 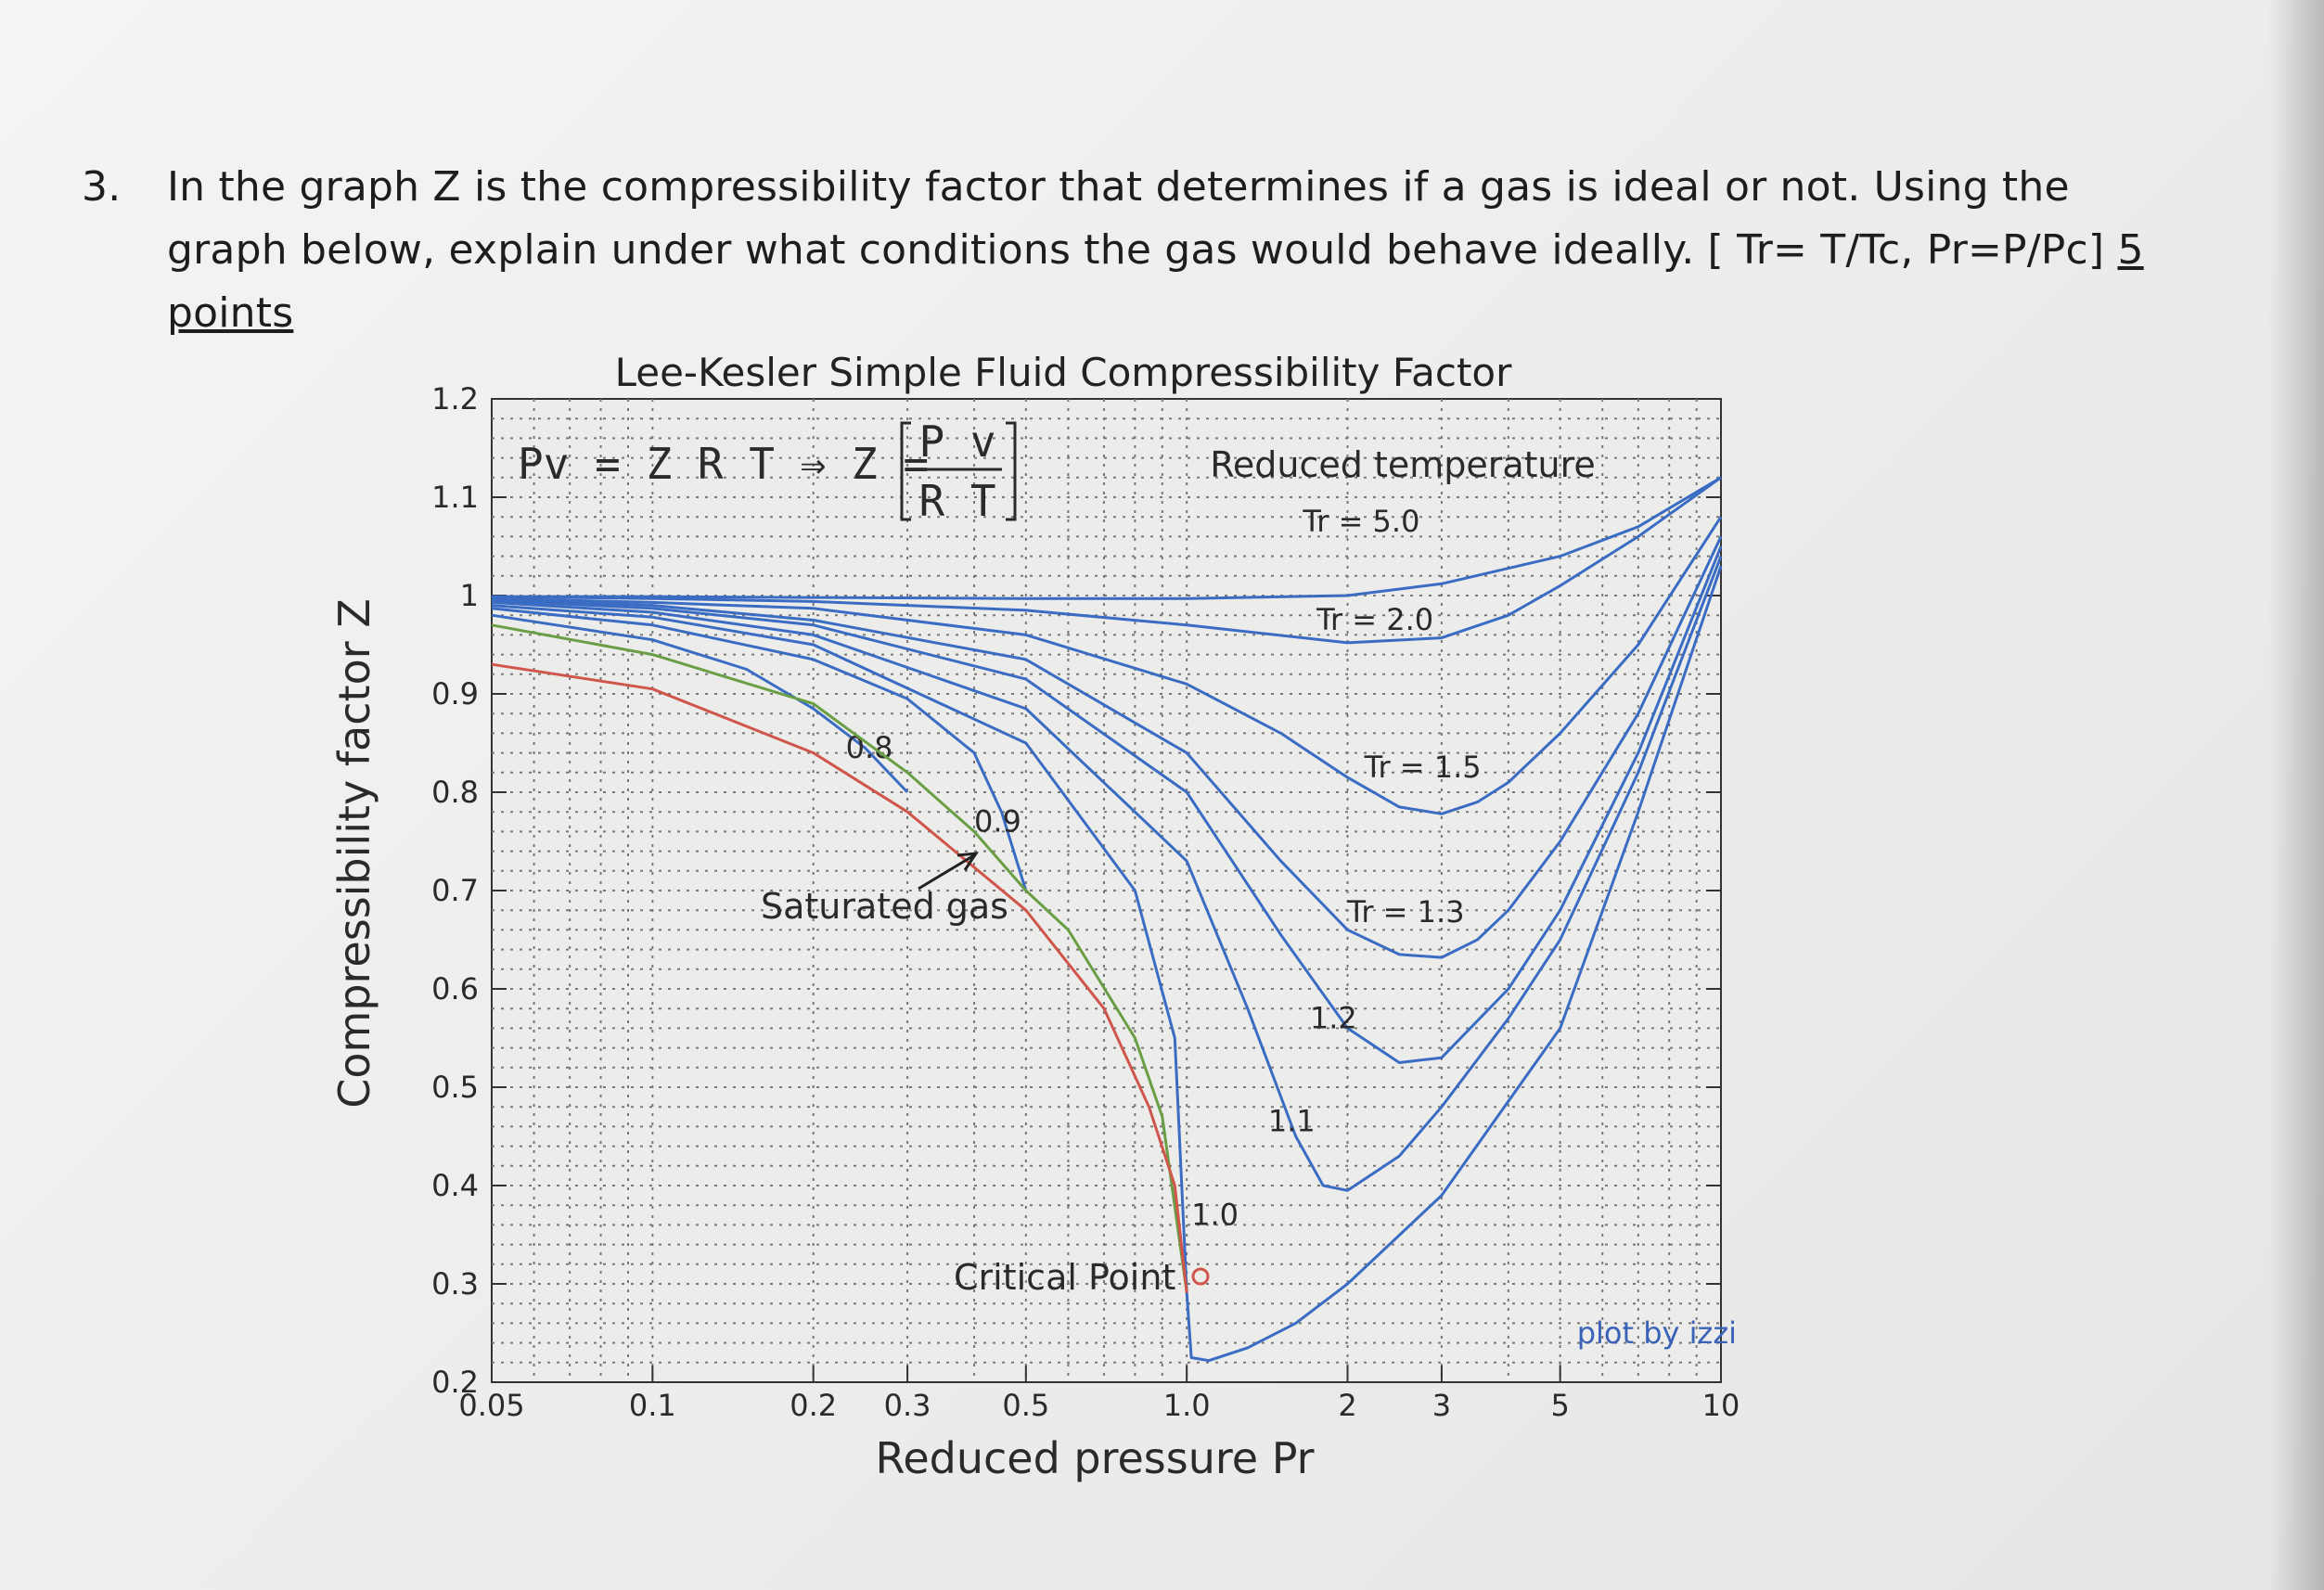 I want to click on x-tick-label: 0.3, so click(x=907, y=1405).